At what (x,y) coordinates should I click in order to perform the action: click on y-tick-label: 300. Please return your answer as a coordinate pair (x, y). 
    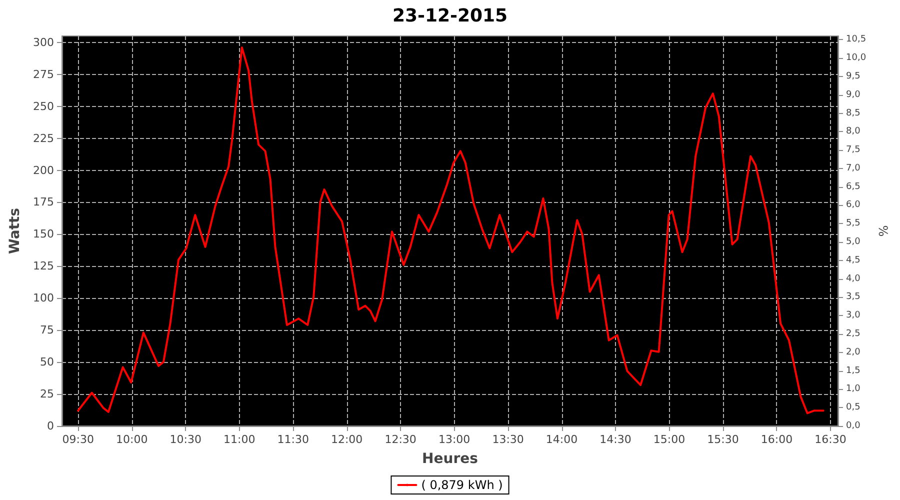
    Looking at the image, I should click on (43, 42).